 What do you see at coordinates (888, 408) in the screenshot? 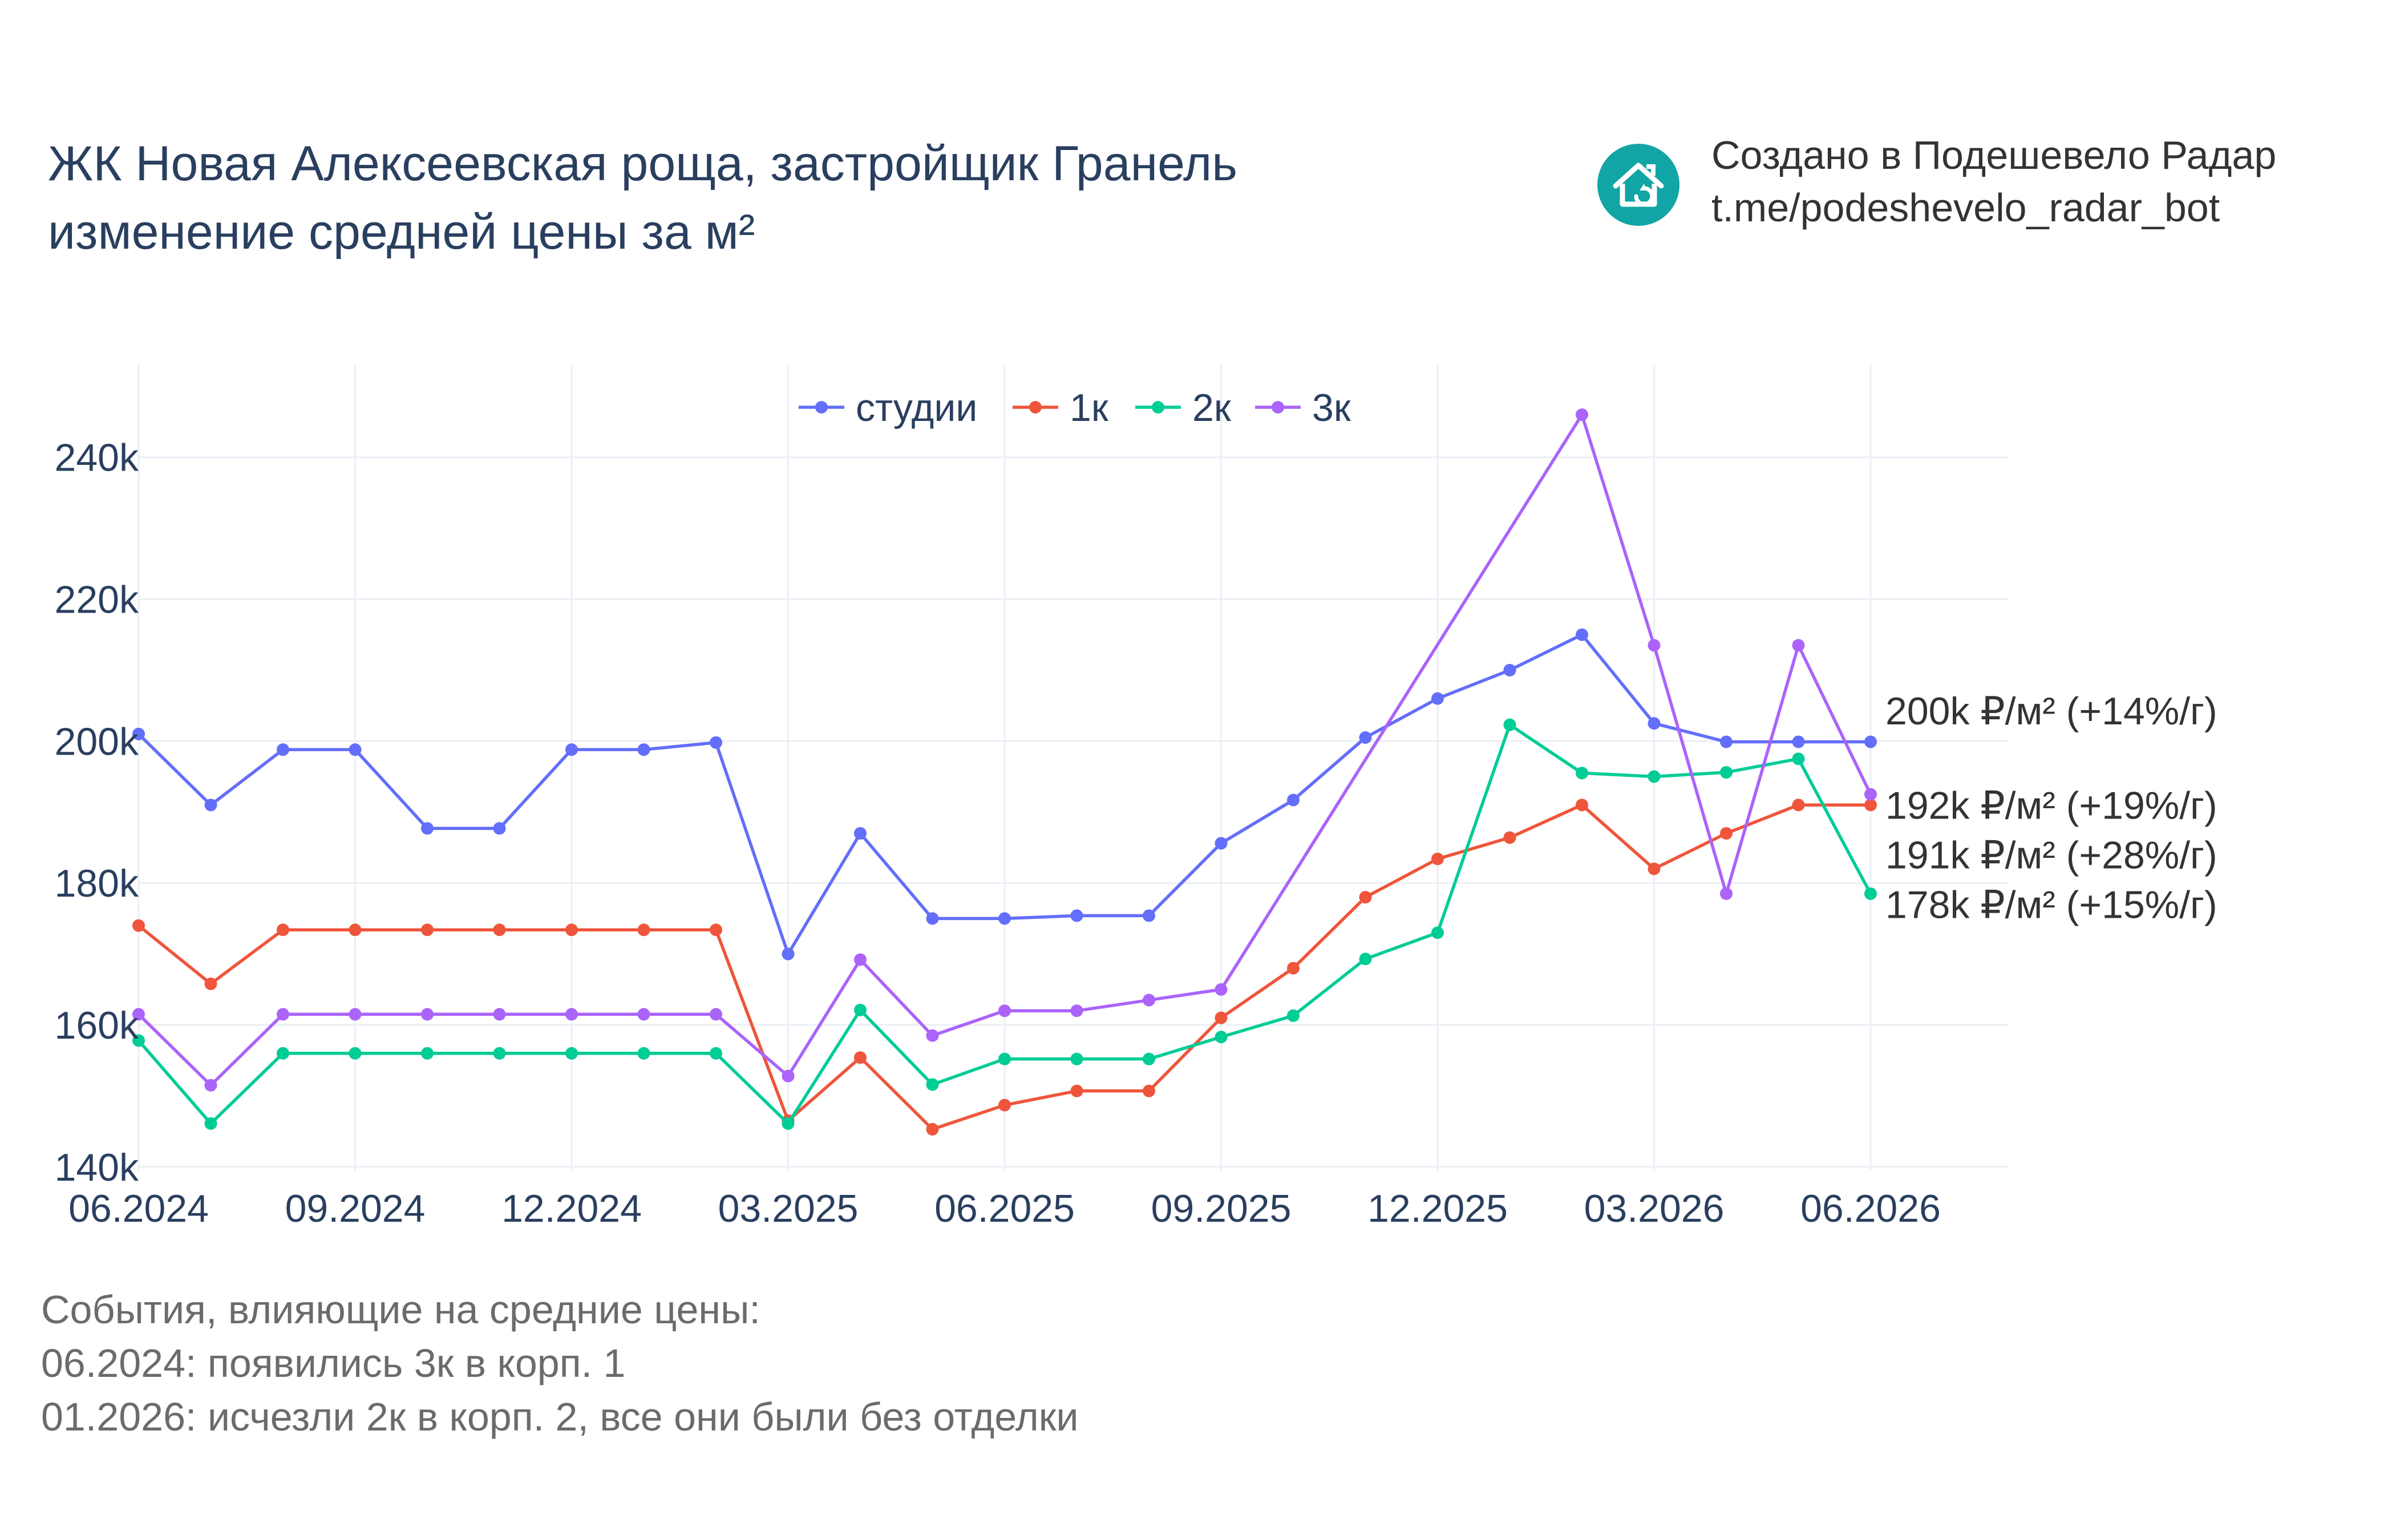
I see `legend-item-0: студии` at bounding box center [888, 408].